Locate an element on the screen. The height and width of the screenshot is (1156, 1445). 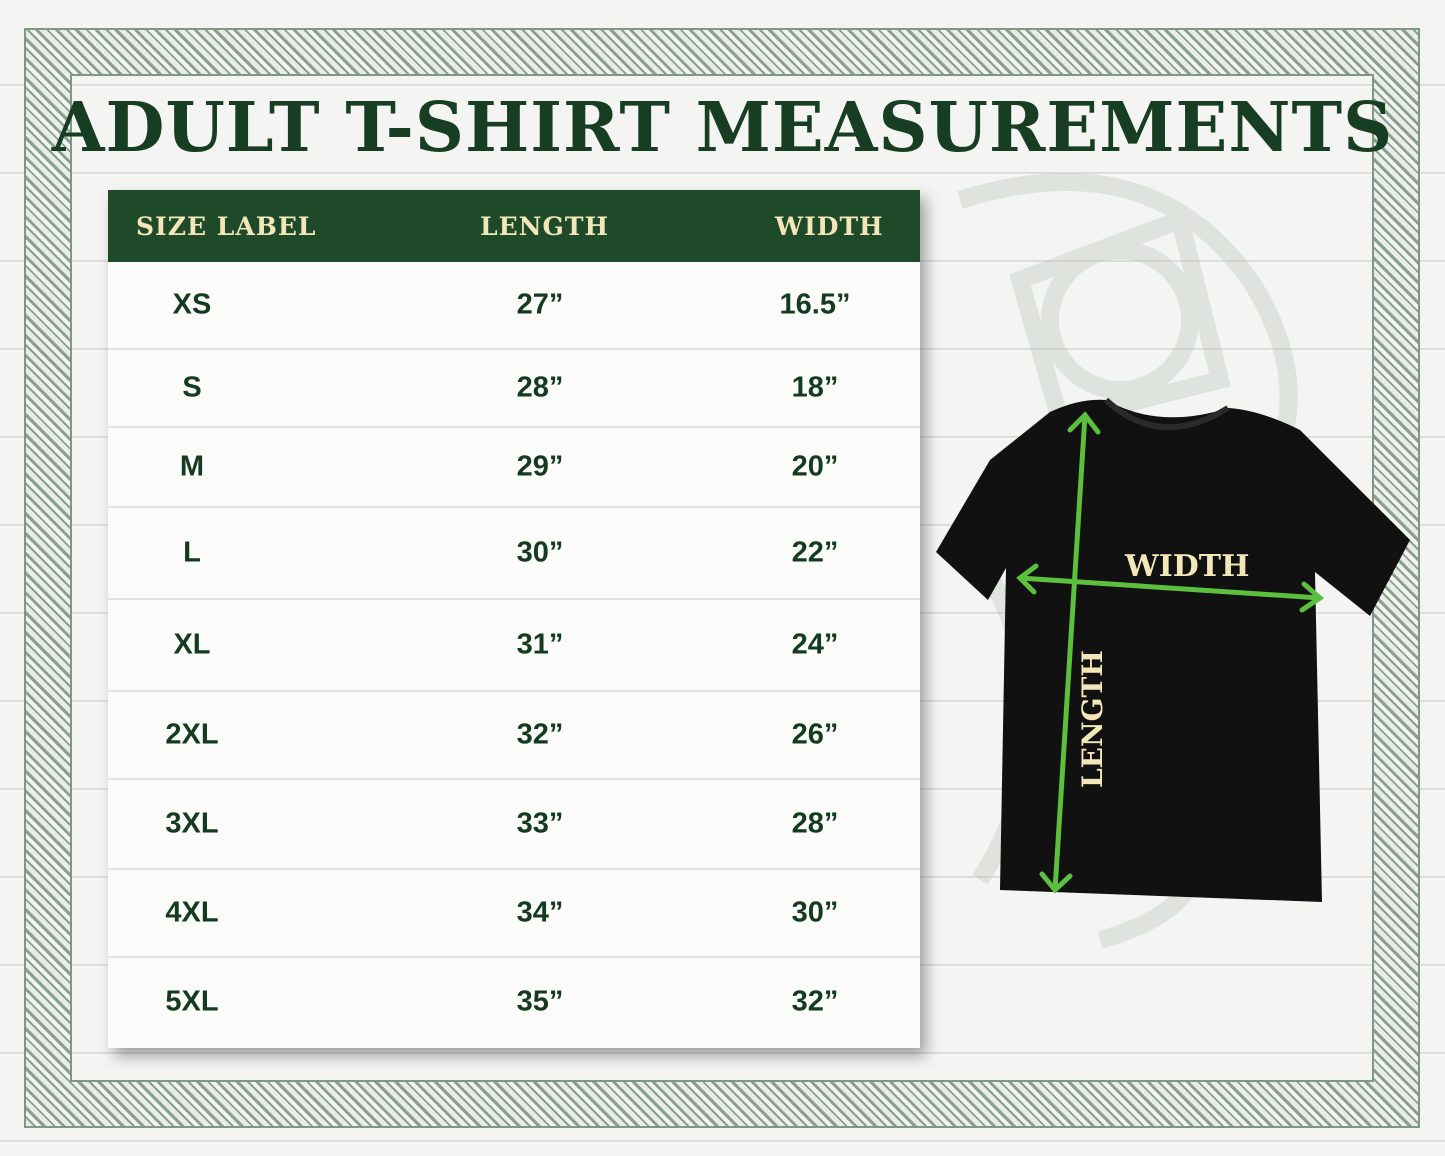
size-cell: S is located at coordinates (192, 387).